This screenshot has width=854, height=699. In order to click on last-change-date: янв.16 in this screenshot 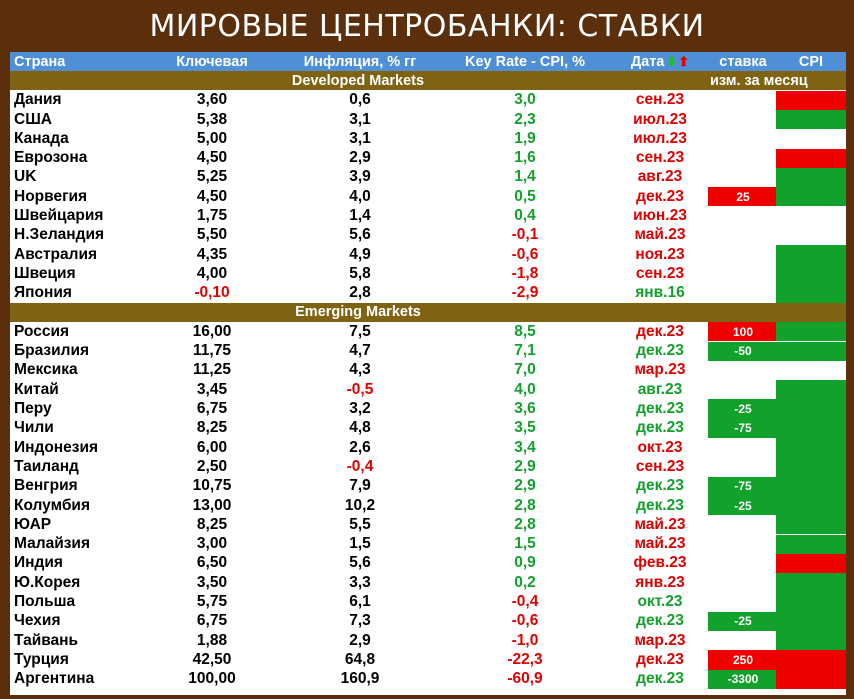, I will do `click(660, 293)`.